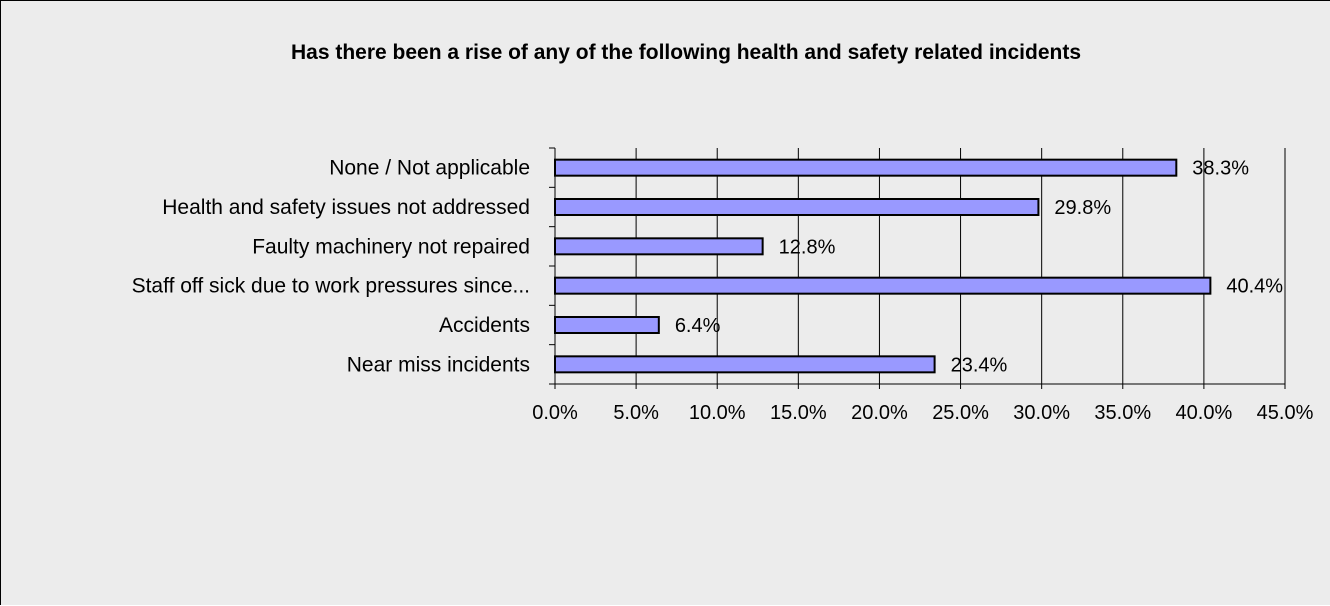 This screenshot has width=1330, height=606. Describe the element at coordinates (698, 326) in the screenshot. I see `data-label: 6.4%` at that location.